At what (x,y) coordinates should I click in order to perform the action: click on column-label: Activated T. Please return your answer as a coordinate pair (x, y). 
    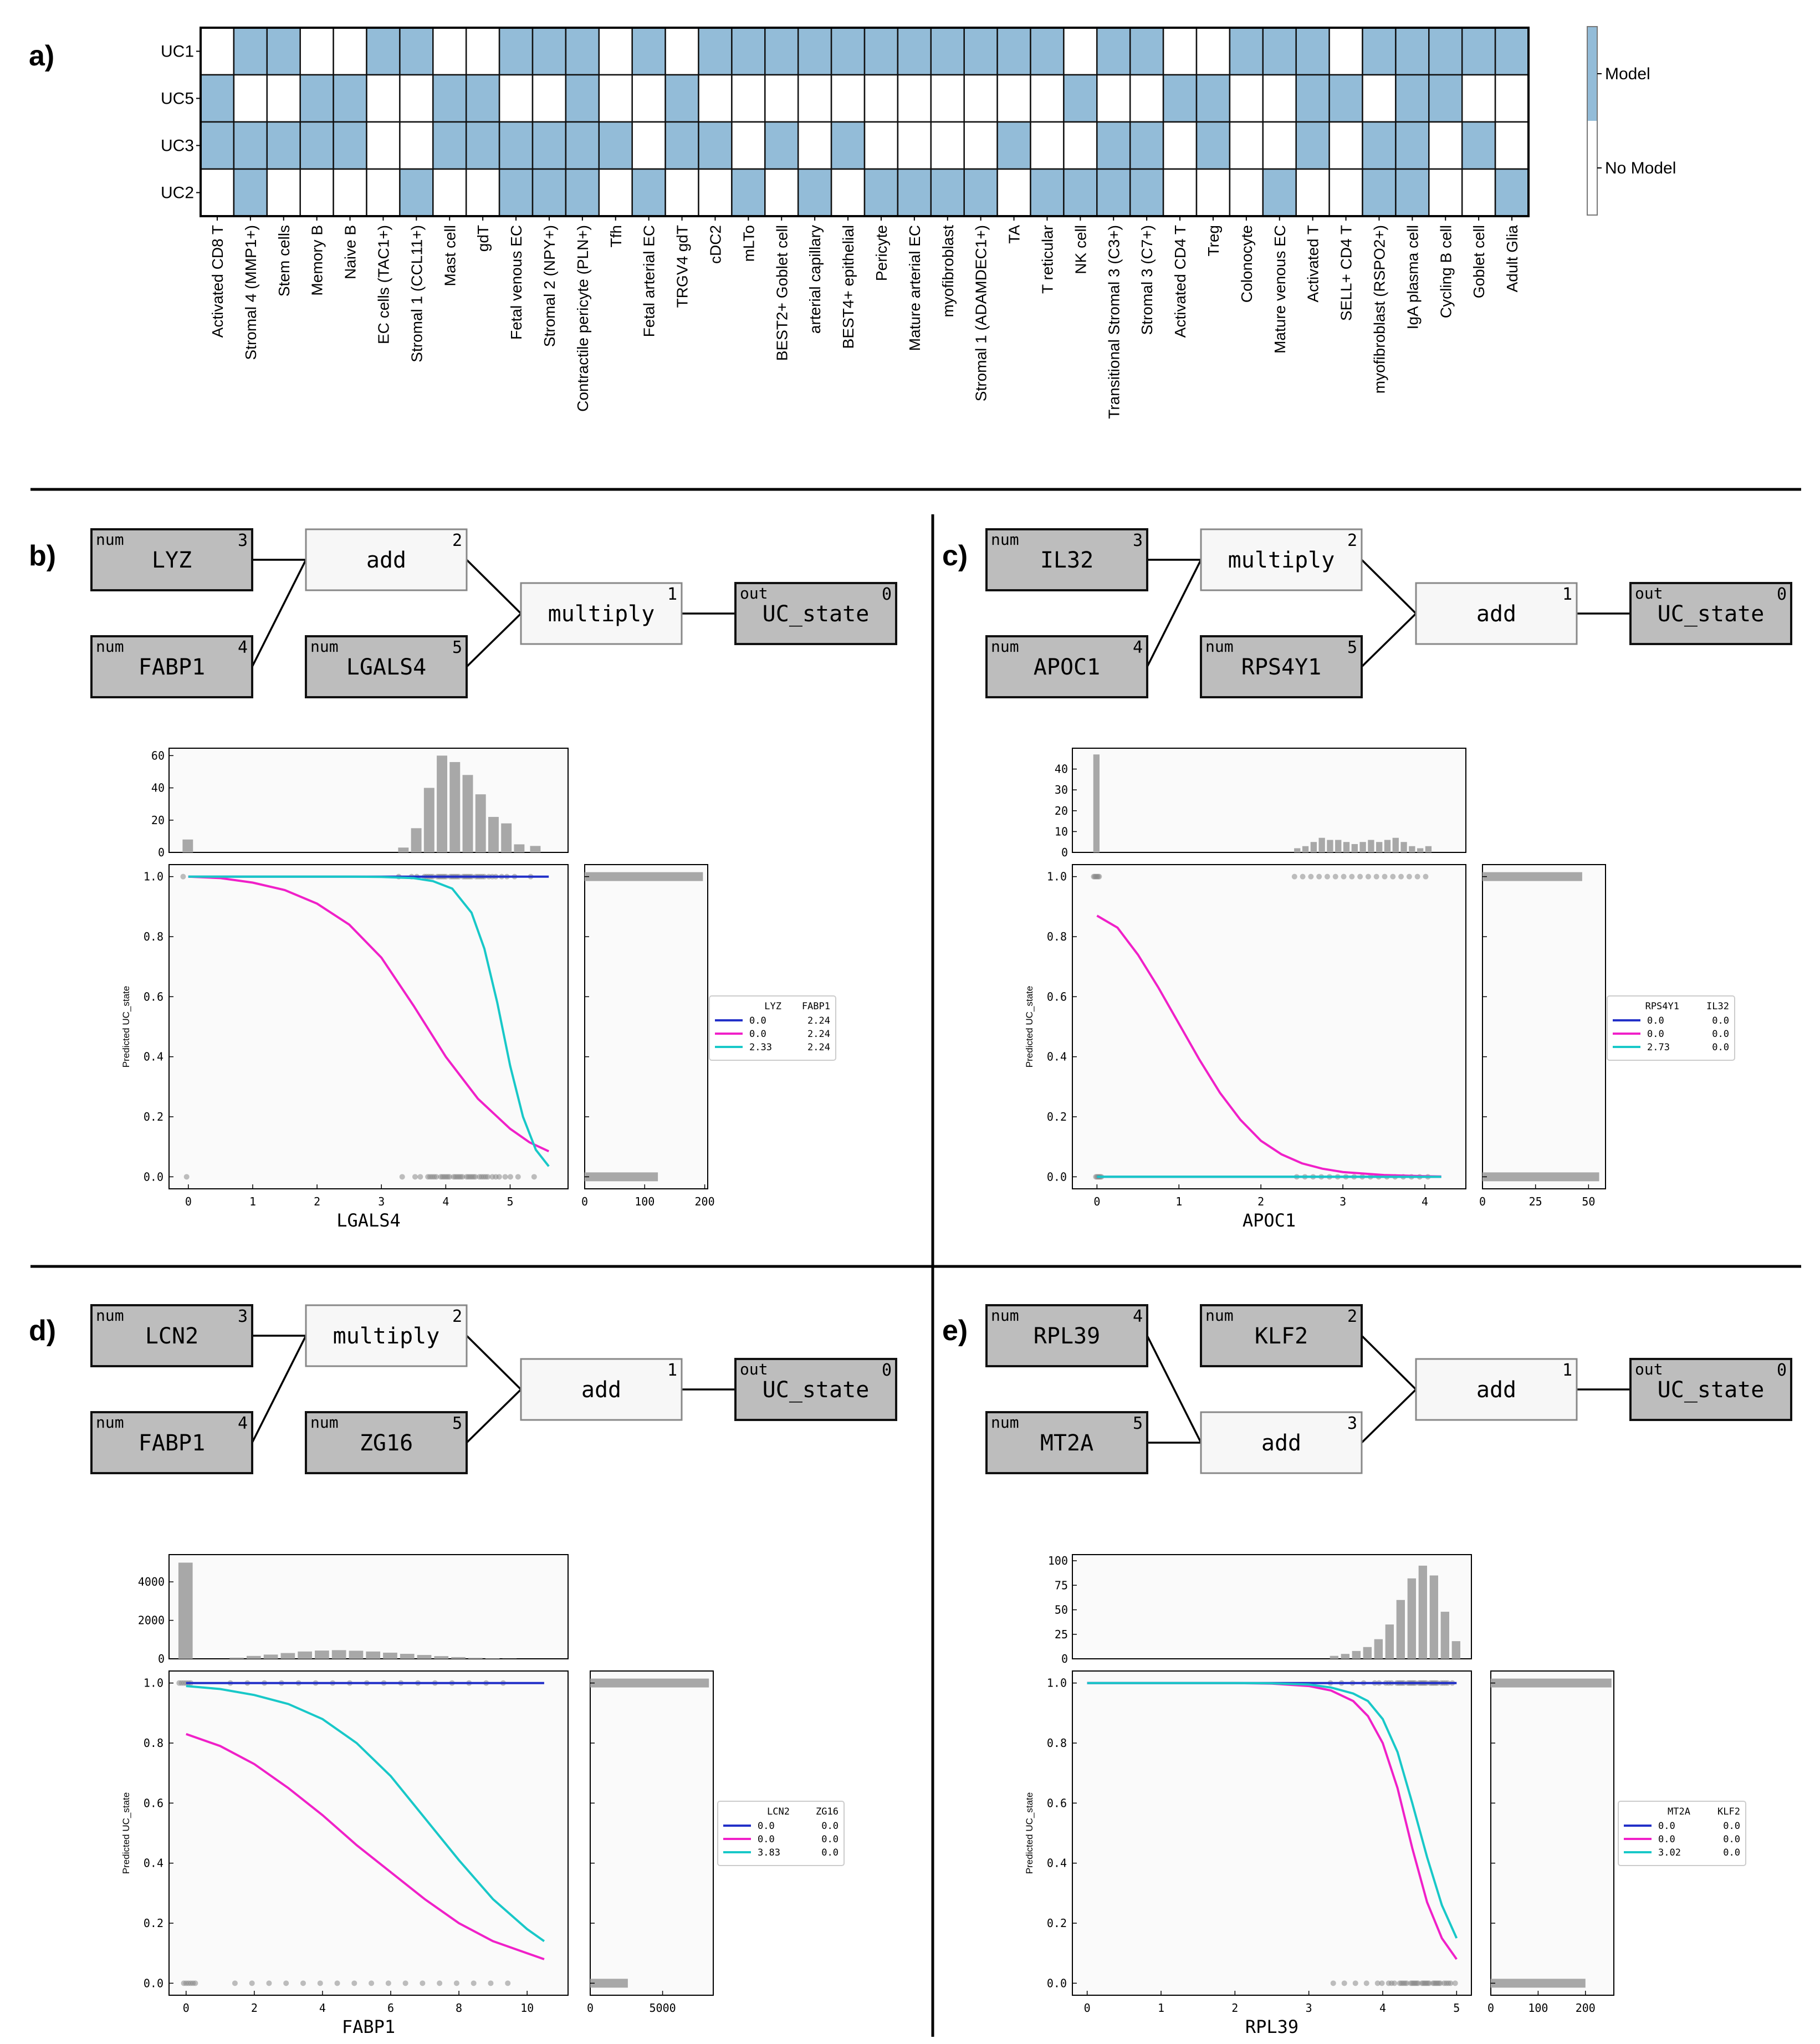
    Looking at the image, I should click on (1313, 264).